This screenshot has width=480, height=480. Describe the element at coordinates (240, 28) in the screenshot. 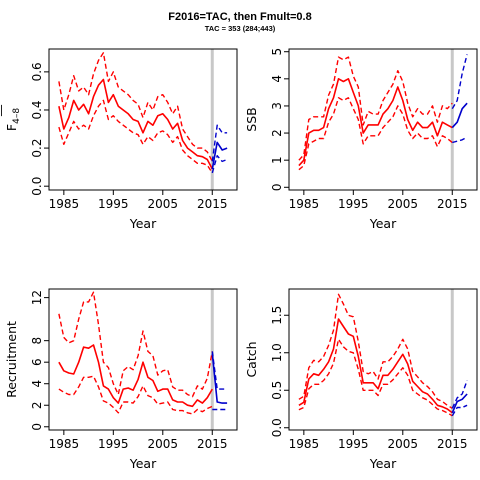

I see `figure-subtitle: TAC = 353 (284;443)` at that location.